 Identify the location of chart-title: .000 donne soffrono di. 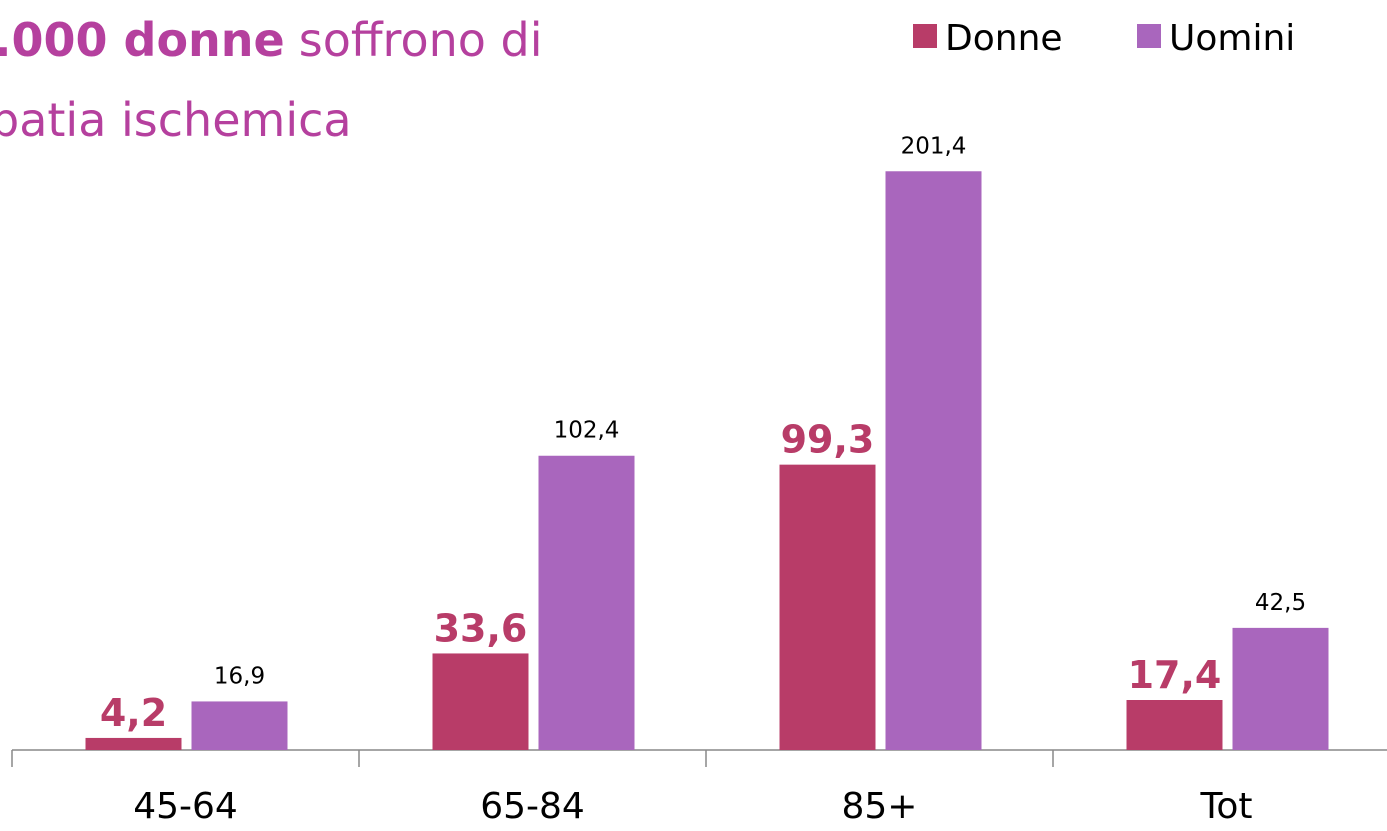
(271, 40).